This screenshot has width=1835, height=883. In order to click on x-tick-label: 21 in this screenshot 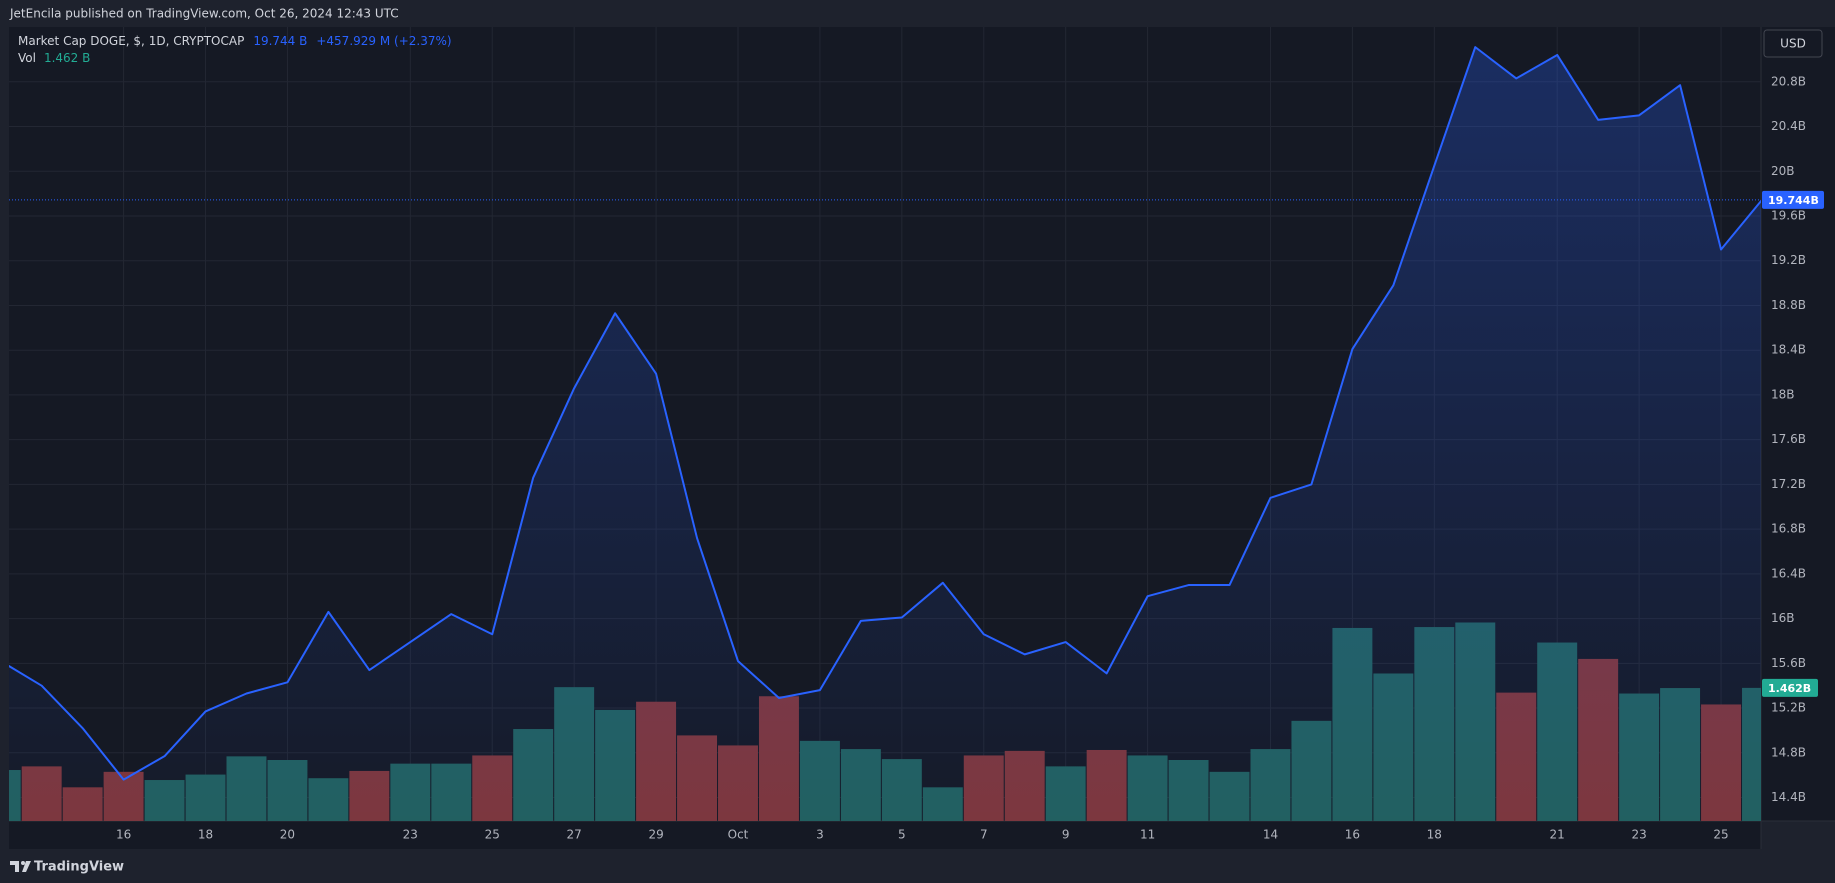, I will do `click(1557, 835)`.